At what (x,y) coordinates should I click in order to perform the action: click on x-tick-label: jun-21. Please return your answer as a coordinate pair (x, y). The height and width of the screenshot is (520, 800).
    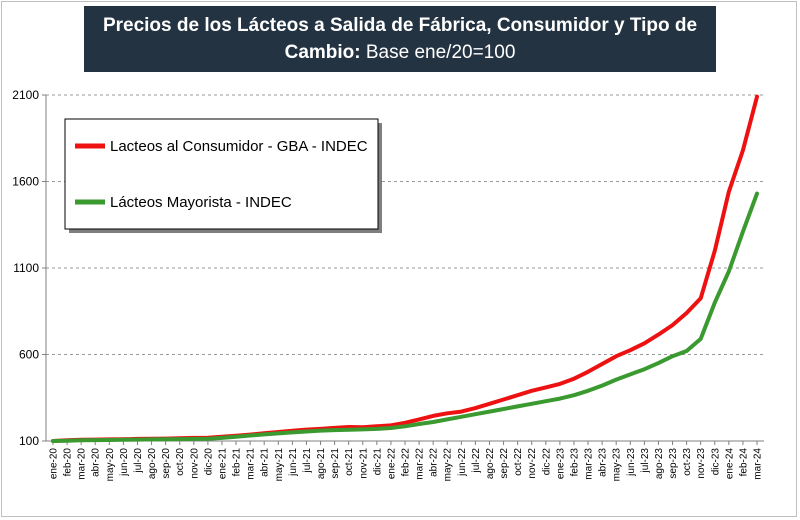
    Looking at the image, I should click on (293, 462).